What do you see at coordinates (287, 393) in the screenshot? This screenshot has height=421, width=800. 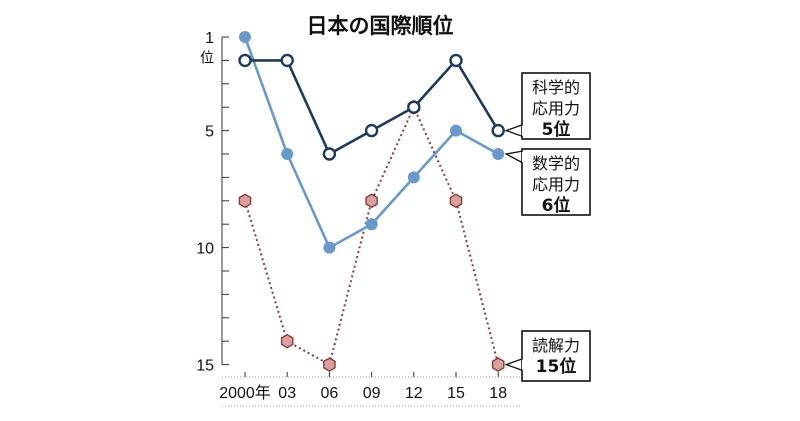 I see `x-tick-label: 03` at bounding box center [287, 393].